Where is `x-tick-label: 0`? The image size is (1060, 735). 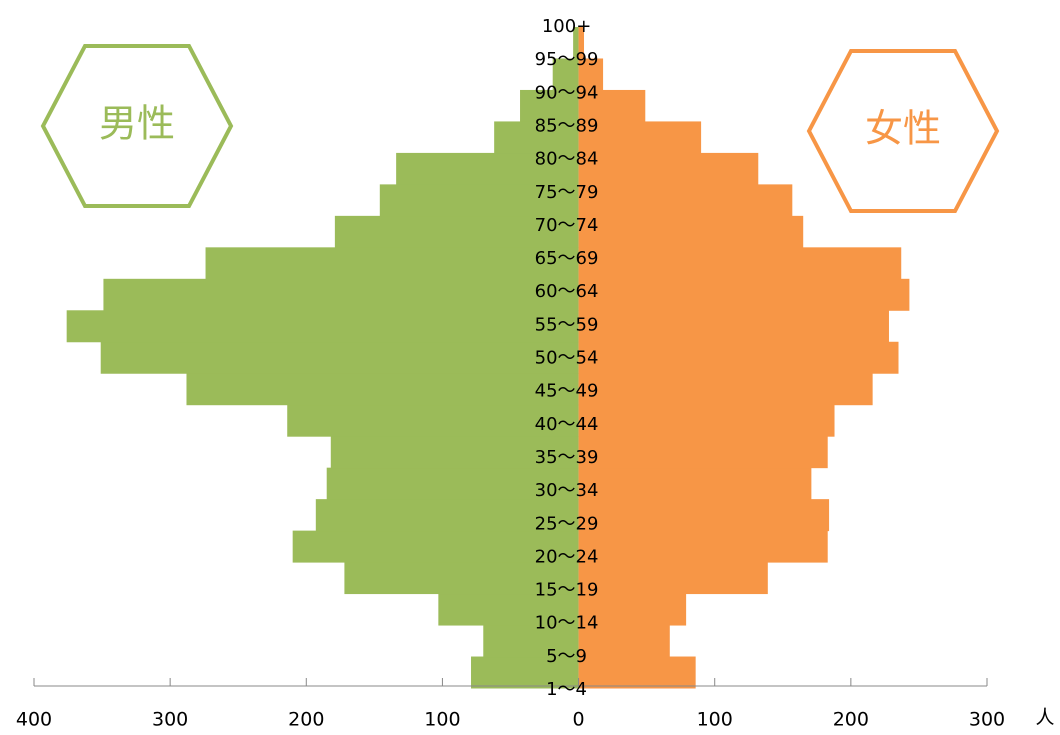
x-tick-label: 0 is located at coordinates (579, 720).